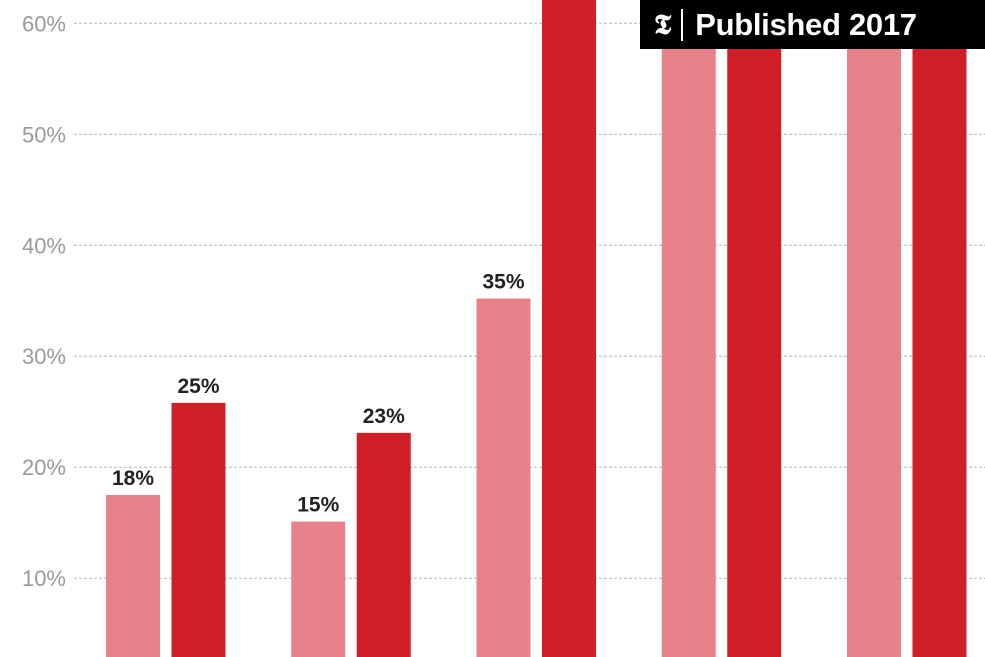 The height and width of the screenshot is (657, 985). Describe the element at coordinates (44, 301) in the screenshot. I see `y-axis-ticks: 10% 20% 30% 40% 50% 60%` at that location.